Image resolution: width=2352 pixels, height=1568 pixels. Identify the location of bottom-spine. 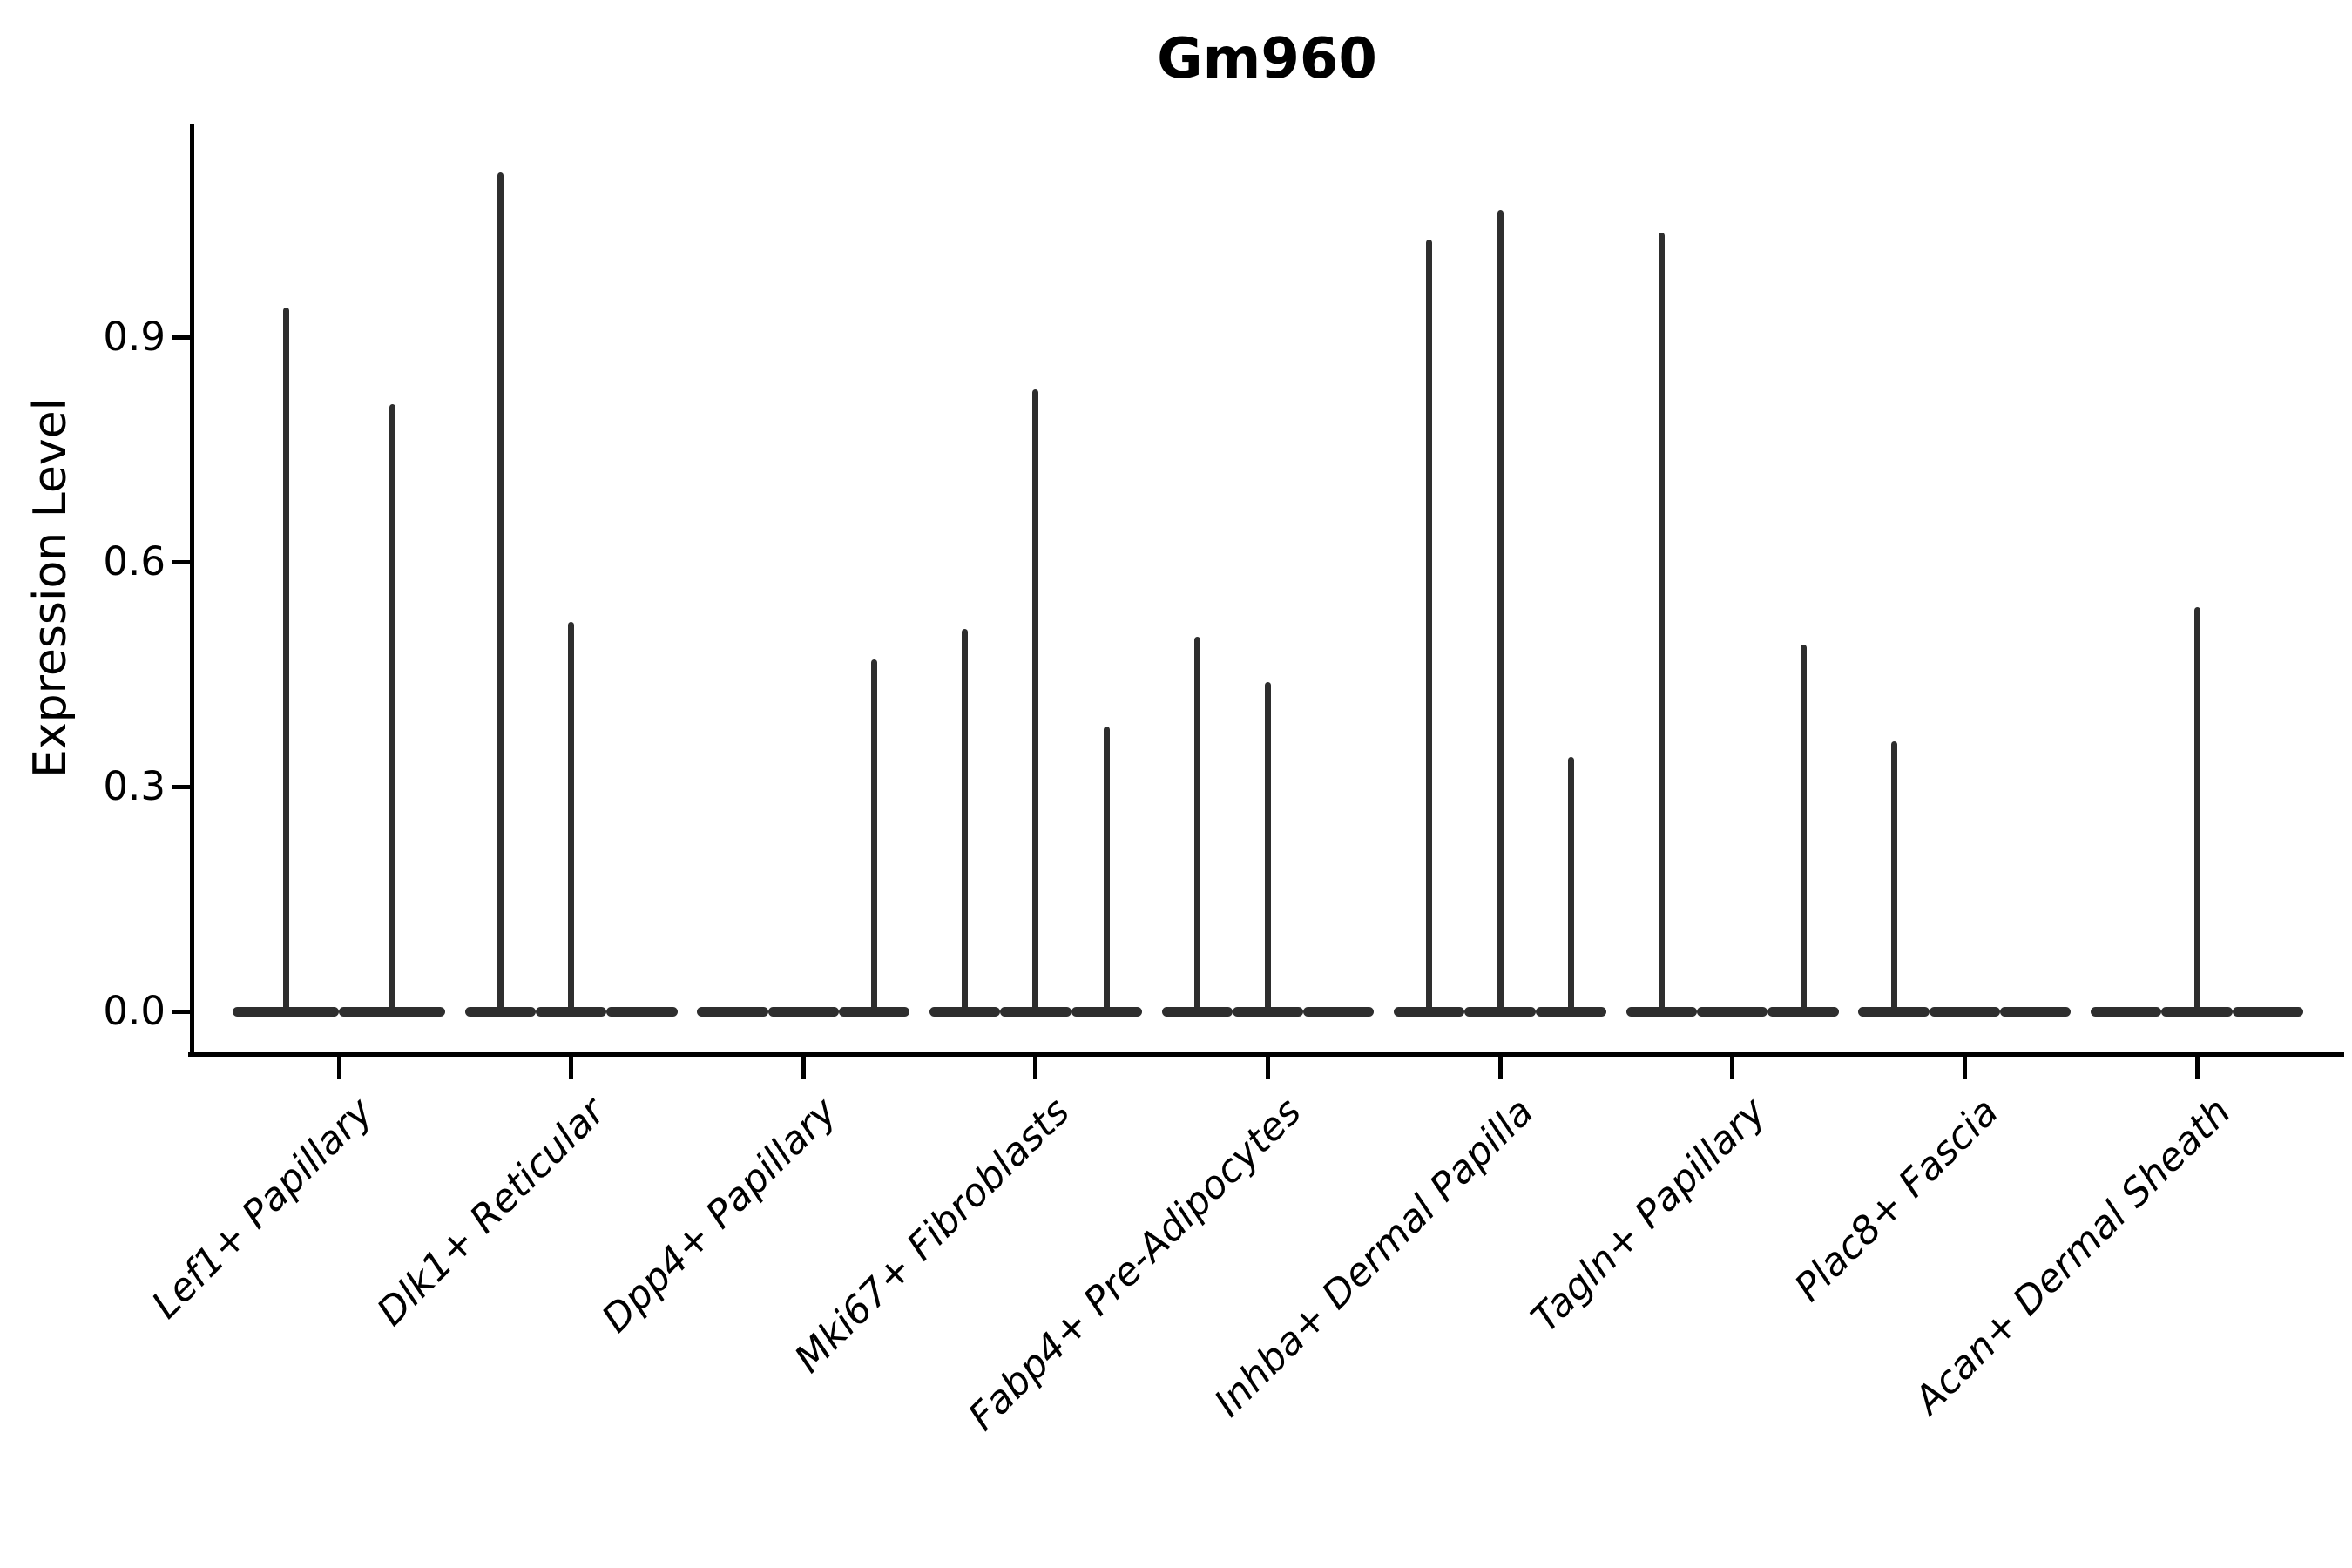
(1266, 1054).